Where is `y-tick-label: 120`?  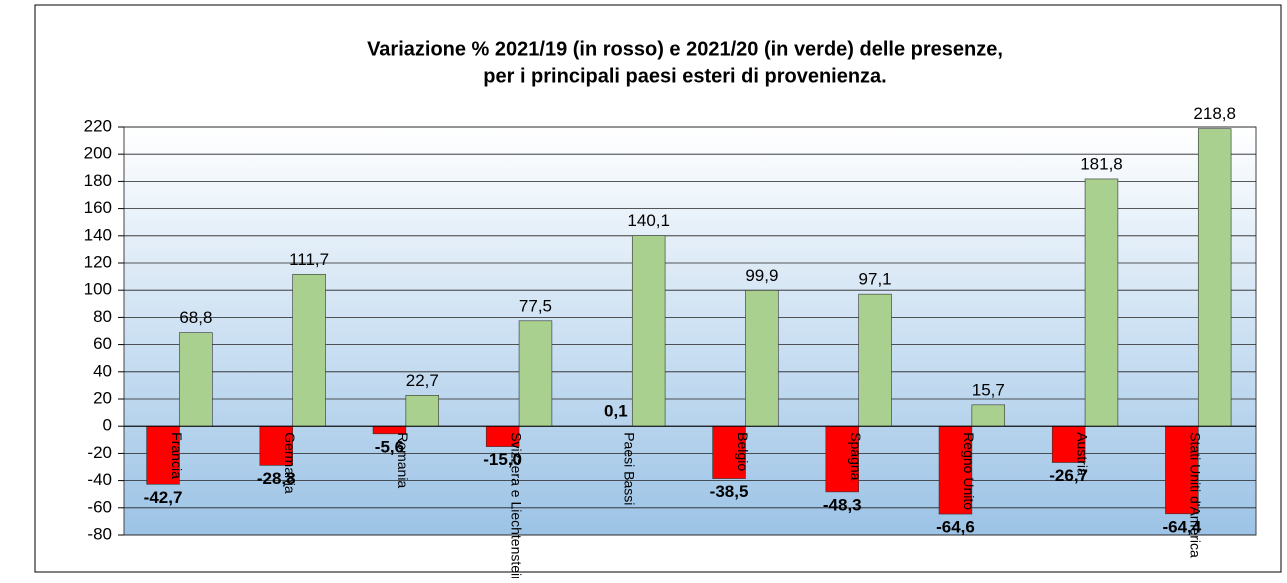
y-tick-label: 120 is located at coordinates (98, 261).